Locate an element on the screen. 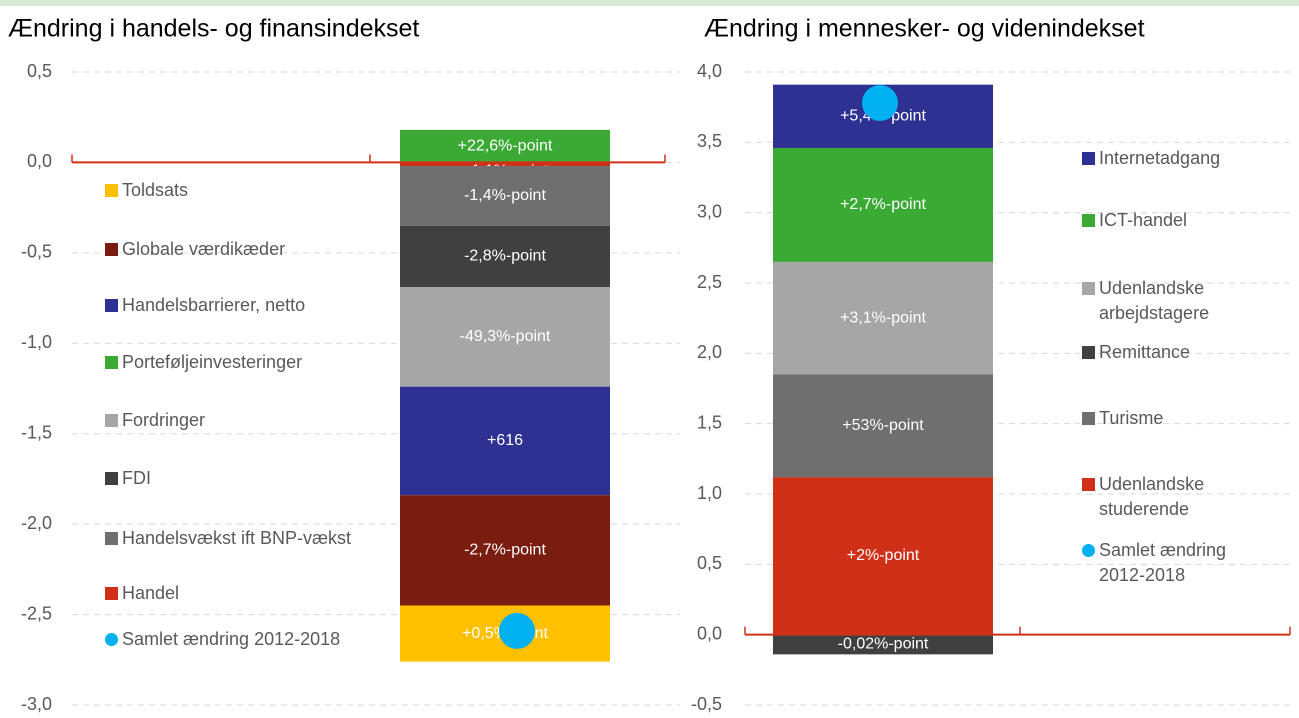 The width and height of the screenshot is (1299, 718). legend-label: ICT-handel is located at coordinates (1143, 220).